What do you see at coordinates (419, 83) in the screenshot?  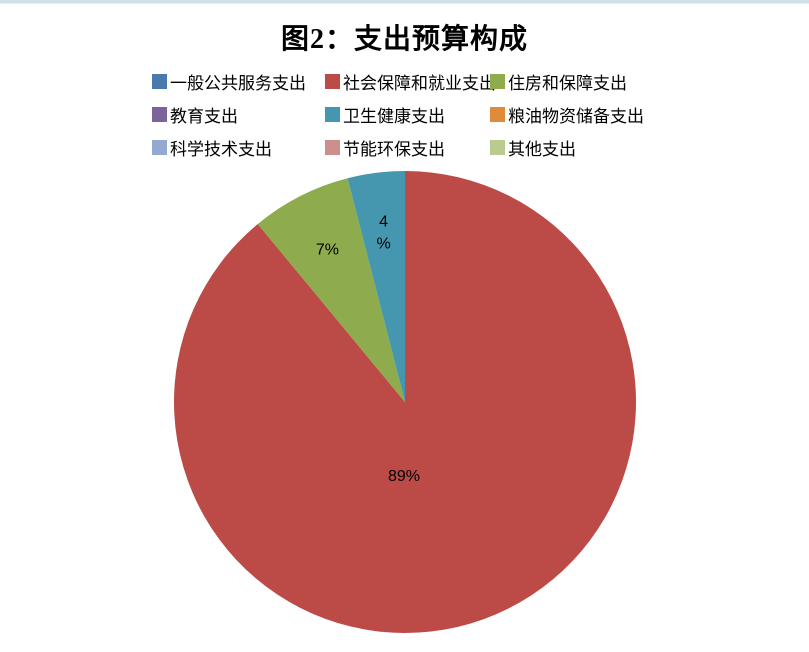 I see `legend-label: 社会保障和就业支出` at bounding box center [419, 83].